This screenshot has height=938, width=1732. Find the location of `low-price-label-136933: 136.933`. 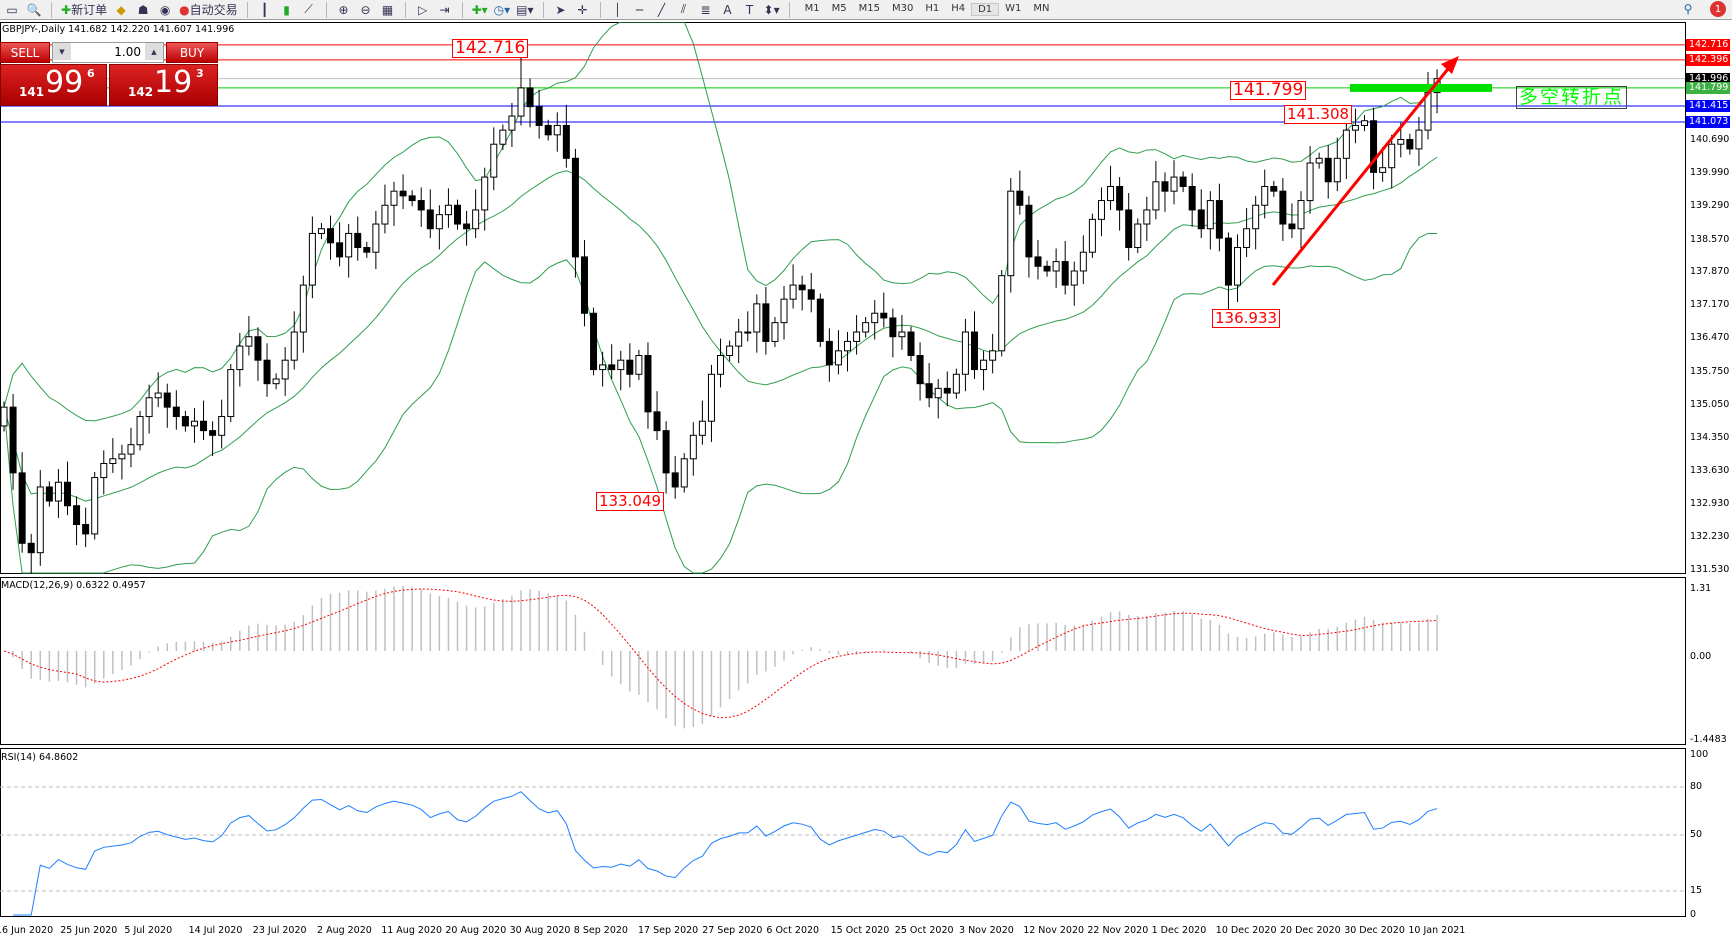

low-price-label-136933: 136.933 is located at coordinates (1246, 318).